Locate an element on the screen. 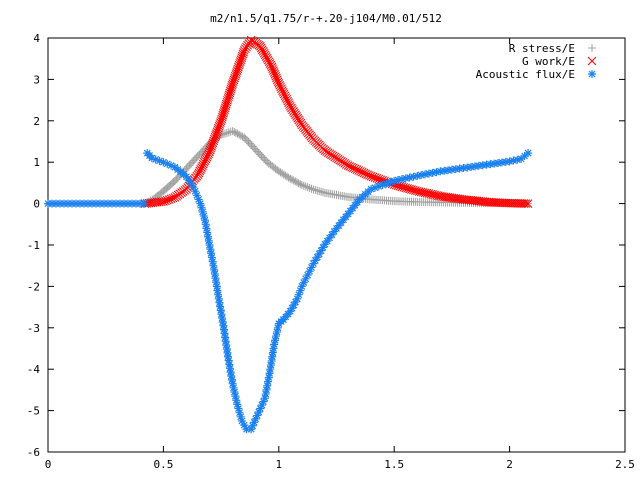 This screenshot has height=480, width=640. y-tick-label: -4 is located at coordinates (34, 369).